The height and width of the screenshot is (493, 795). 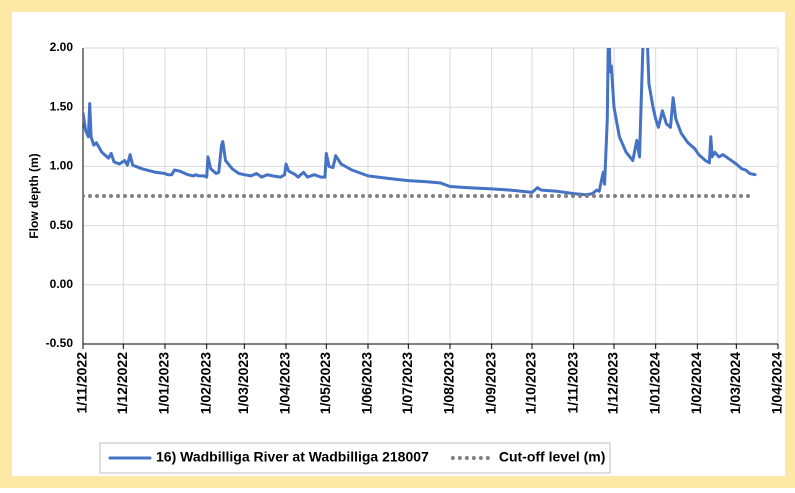 I want to click on x-tick-label: 1/10/2023, so click(x=531, y=383).